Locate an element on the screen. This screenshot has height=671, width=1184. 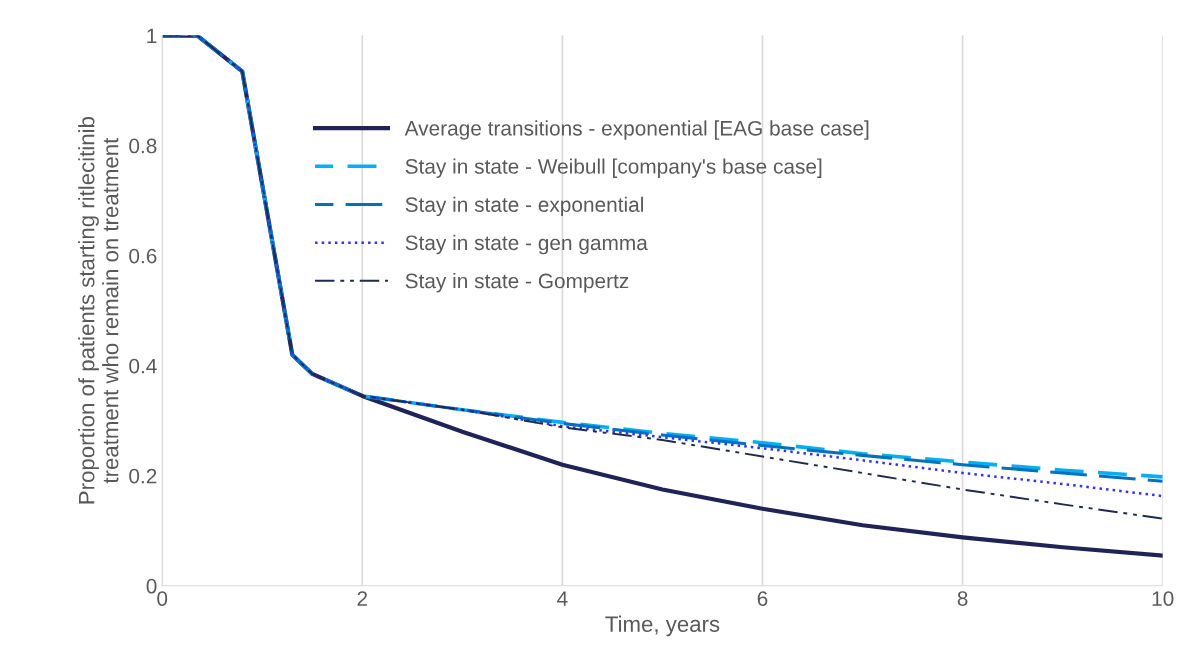
legend-label: Stay in state - gen gamma is located at coordinates (526, 244).